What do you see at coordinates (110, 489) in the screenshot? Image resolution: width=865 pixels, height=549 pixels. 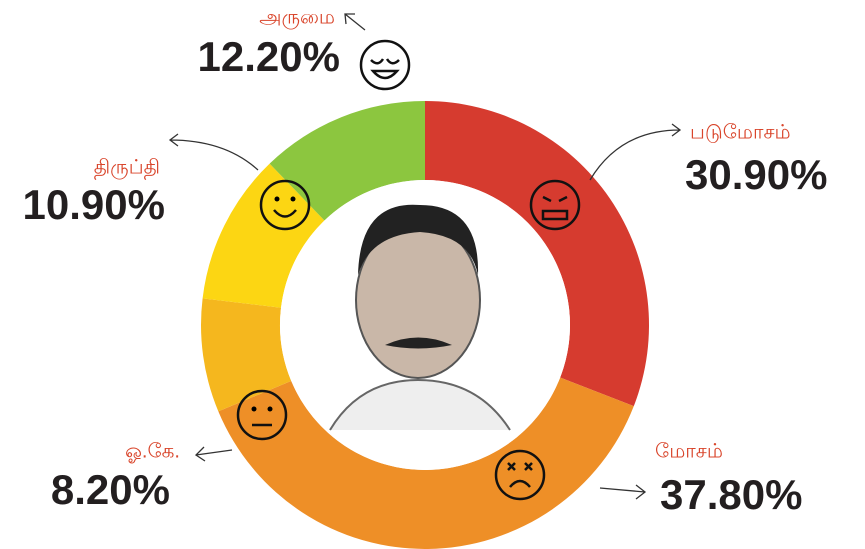 I see `value-label: 8.20%` at bounding box center [110, 489].